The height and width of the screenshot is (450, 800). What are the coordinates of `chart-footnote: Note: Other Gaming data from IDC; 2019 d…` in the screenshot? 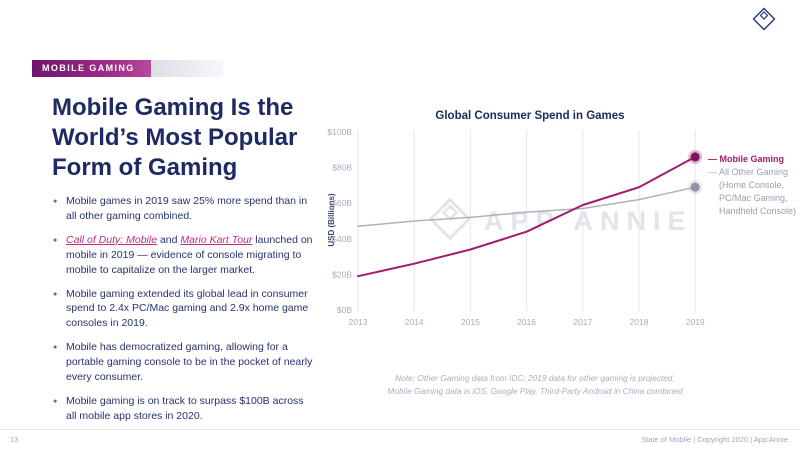 It's located at (535, 385).